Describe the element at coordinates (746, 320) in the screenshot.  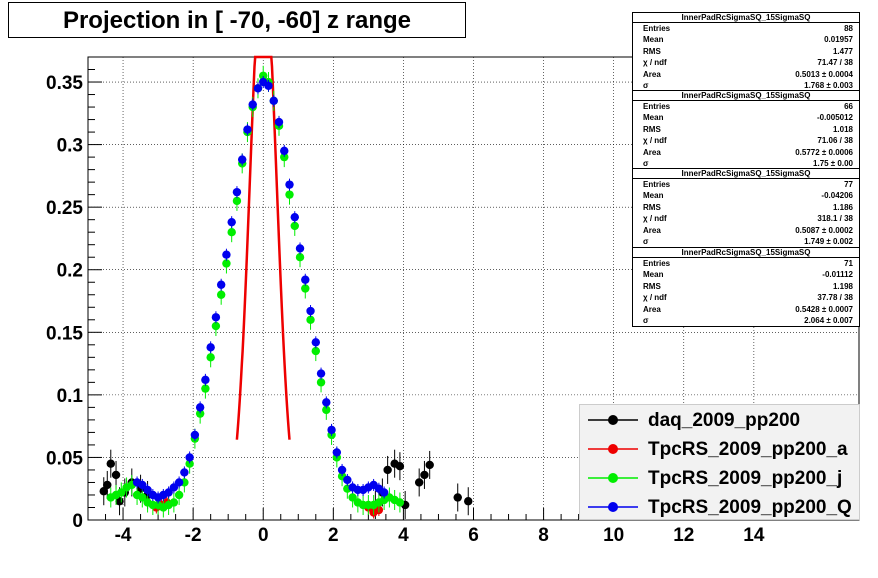
I see `stats-row: σ 2.064 ± 0.007` at that location.